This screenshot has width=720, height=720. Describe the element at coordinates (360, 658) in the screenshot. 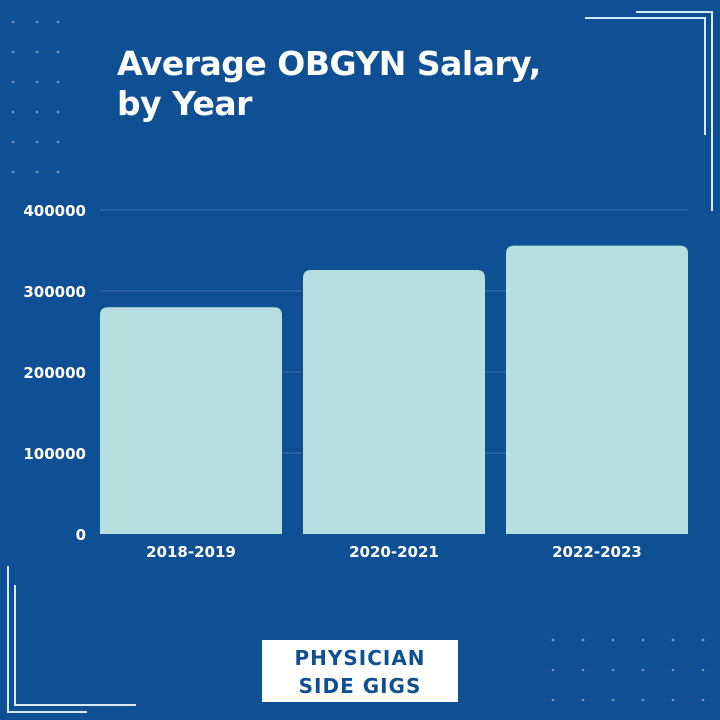

I see `logo-line-1: PHYSICIAN` at that location.